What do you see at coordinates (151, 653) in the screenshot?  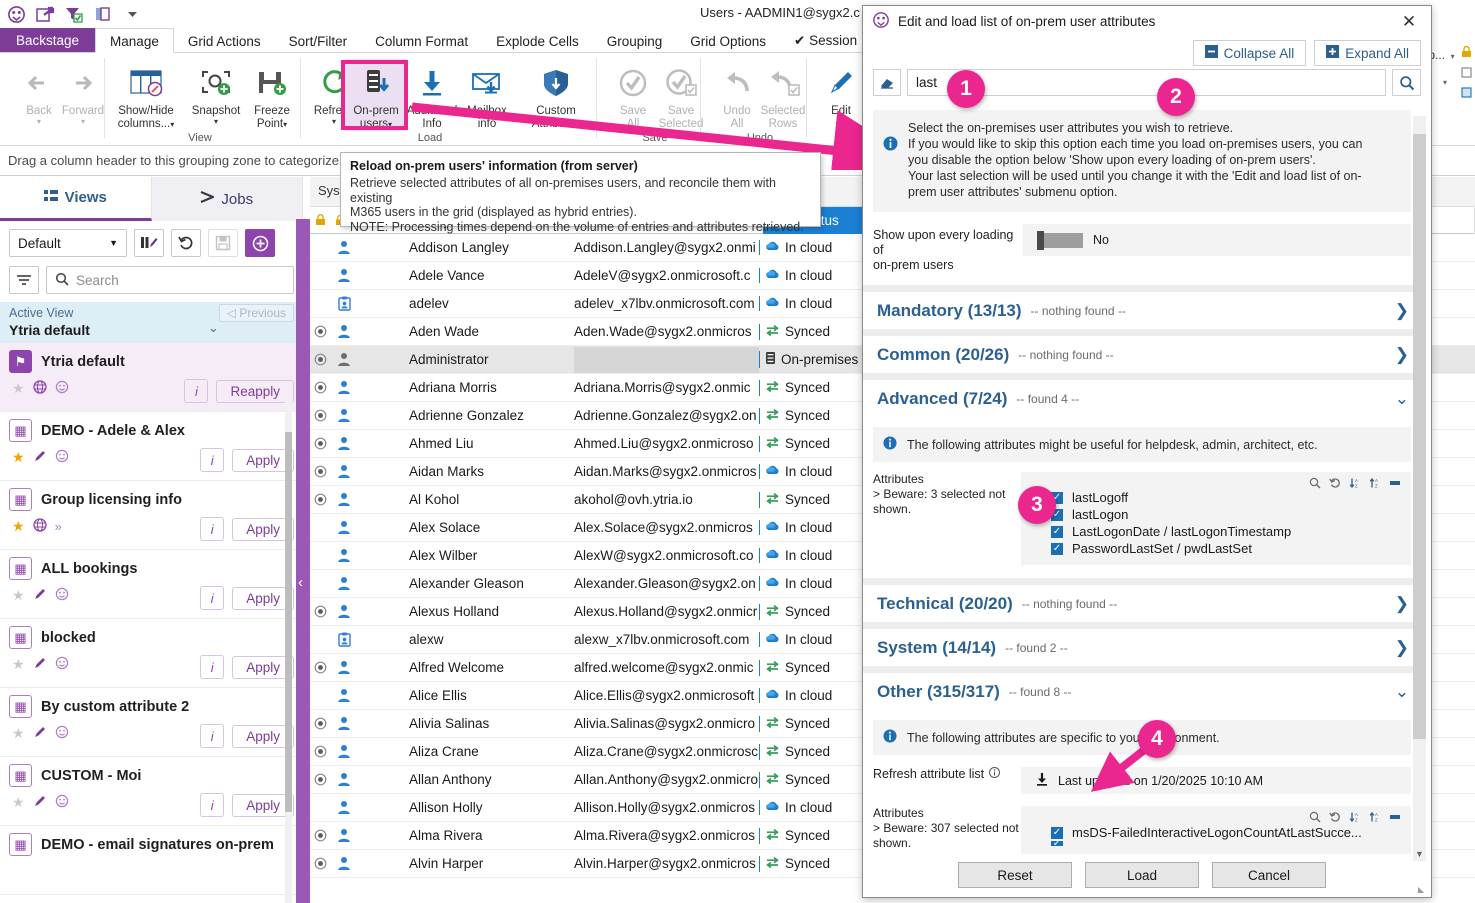 I see `list-item: ▦ blocked ★ i Apply` at bounding box center [151, 653].